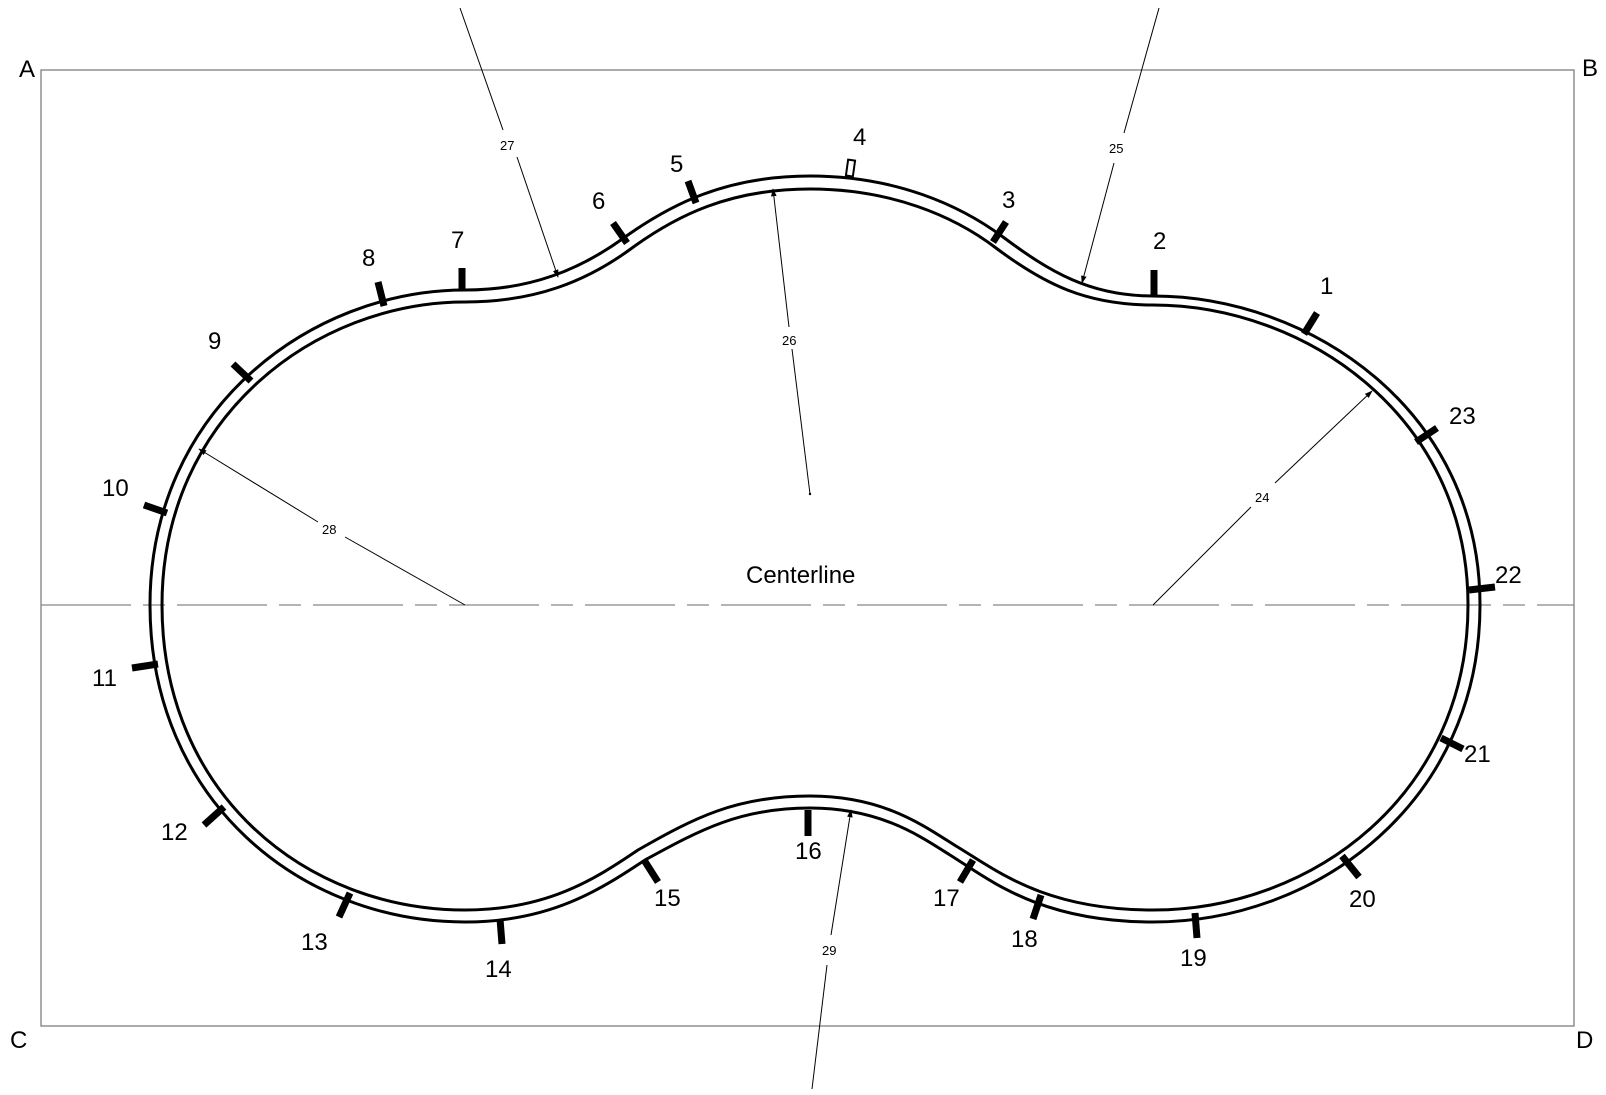 This screenshot has width=1606, height=1095. Describe the element at coordinates (800, 575) in the screenshot. I see `centerline-label: Centerline` at that location.